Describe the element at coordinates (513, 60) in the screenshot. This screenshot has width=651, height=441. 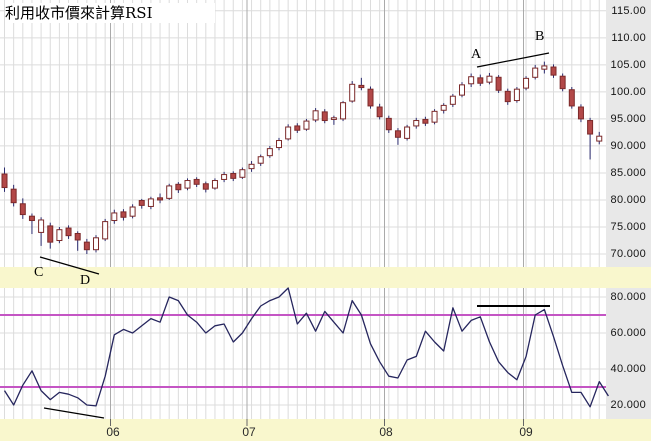
I see `ab-trendline` at that location.